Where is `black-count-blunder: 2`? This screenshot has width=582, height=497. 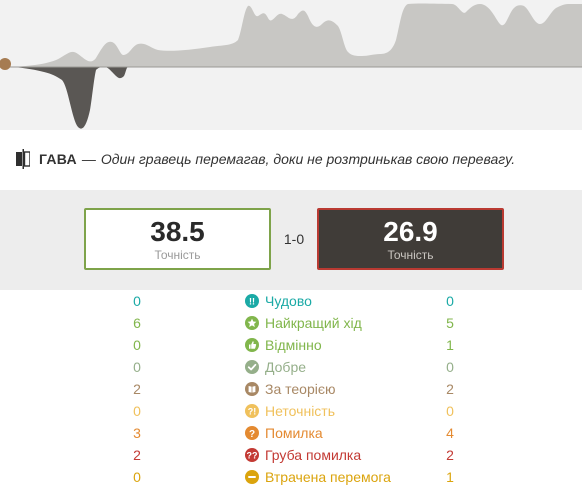 black-count-blunder: 2 is located at coordinates (450, 455).